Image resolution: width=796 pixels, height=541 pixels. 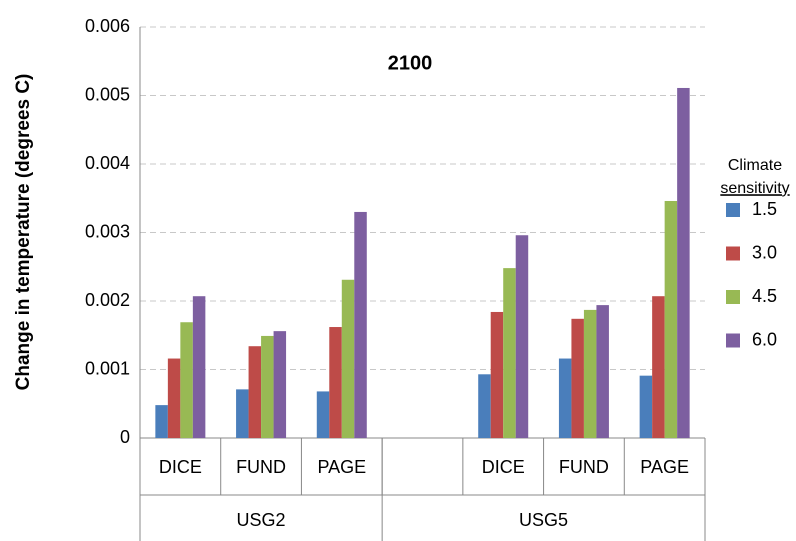 I want to click on legend-title: sensitivity, so click(x=754, y=188).